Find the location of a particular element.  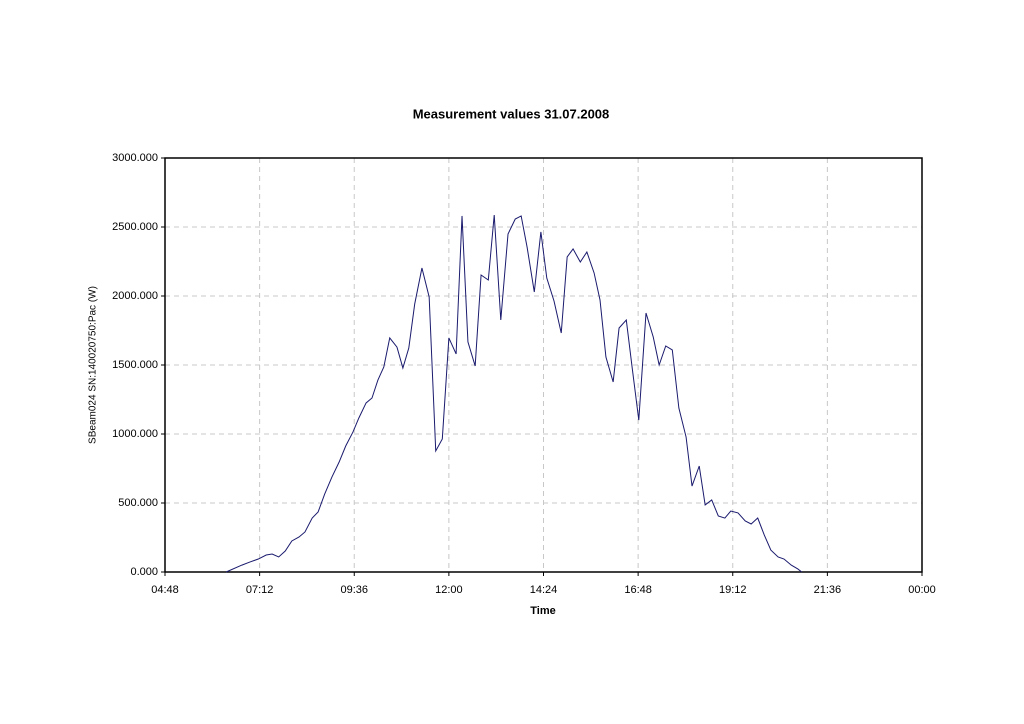

y-tick-label: 500.000 is located at coordinates (138, 503).